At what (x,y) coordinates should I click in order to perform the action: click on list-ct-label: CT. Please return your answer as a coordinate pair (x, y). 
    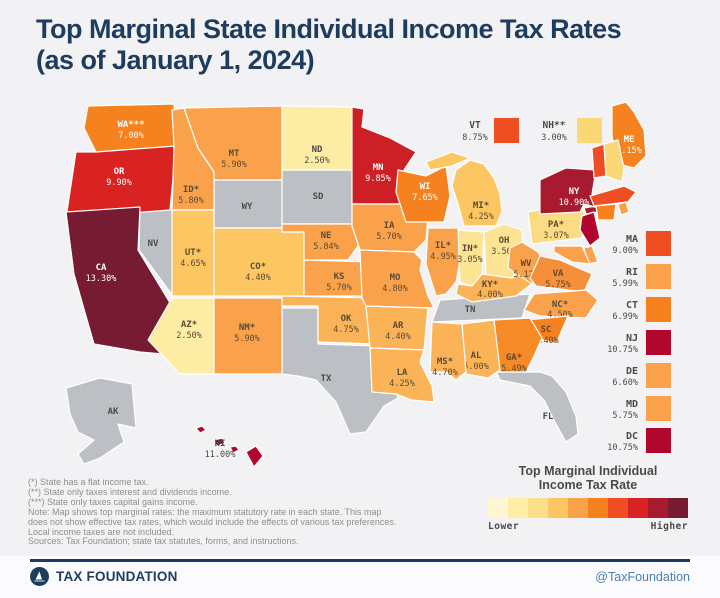
    Looking at the image, I should click on (632, 305).